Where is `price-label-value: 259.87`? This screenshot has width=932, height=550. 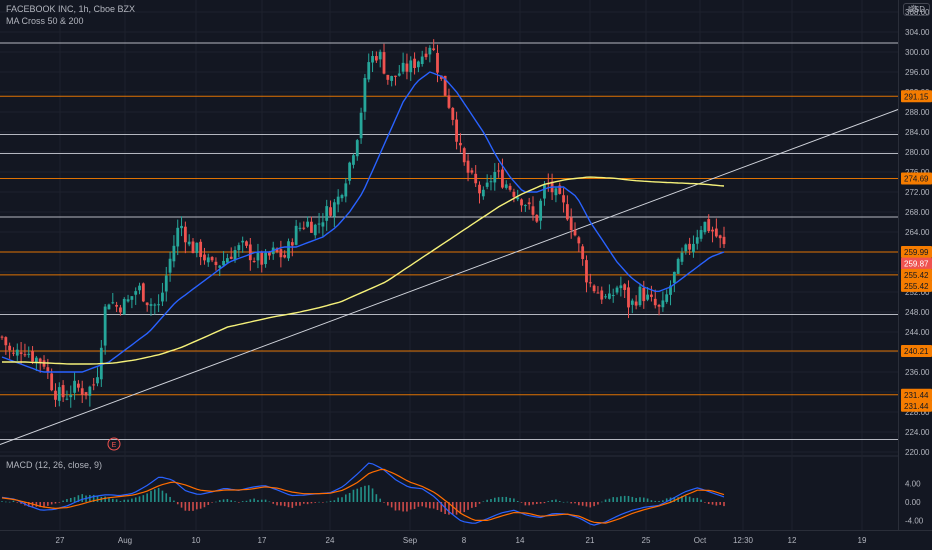
price-label-value: 259.87 is located at coordinates (916, 264).